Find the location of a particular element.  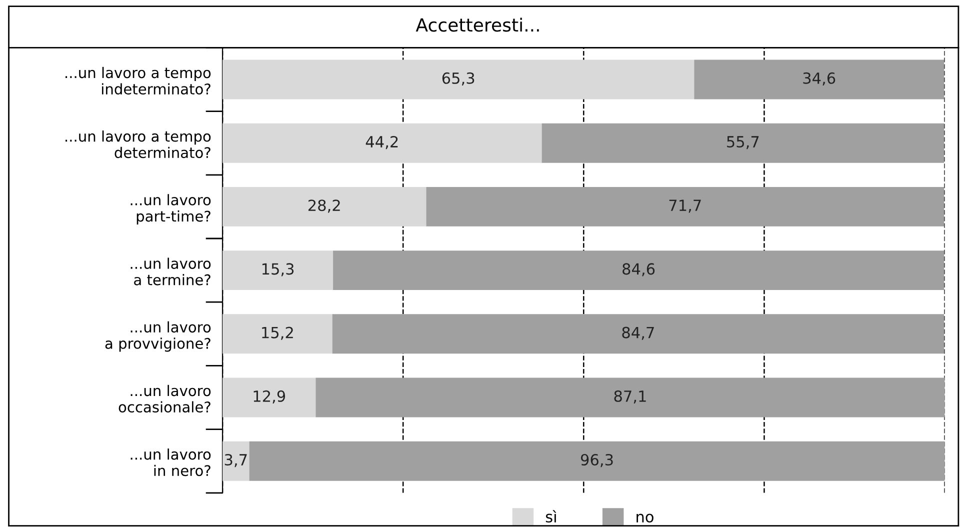

data-label: 34,6 is located at coordinates (819, 79).